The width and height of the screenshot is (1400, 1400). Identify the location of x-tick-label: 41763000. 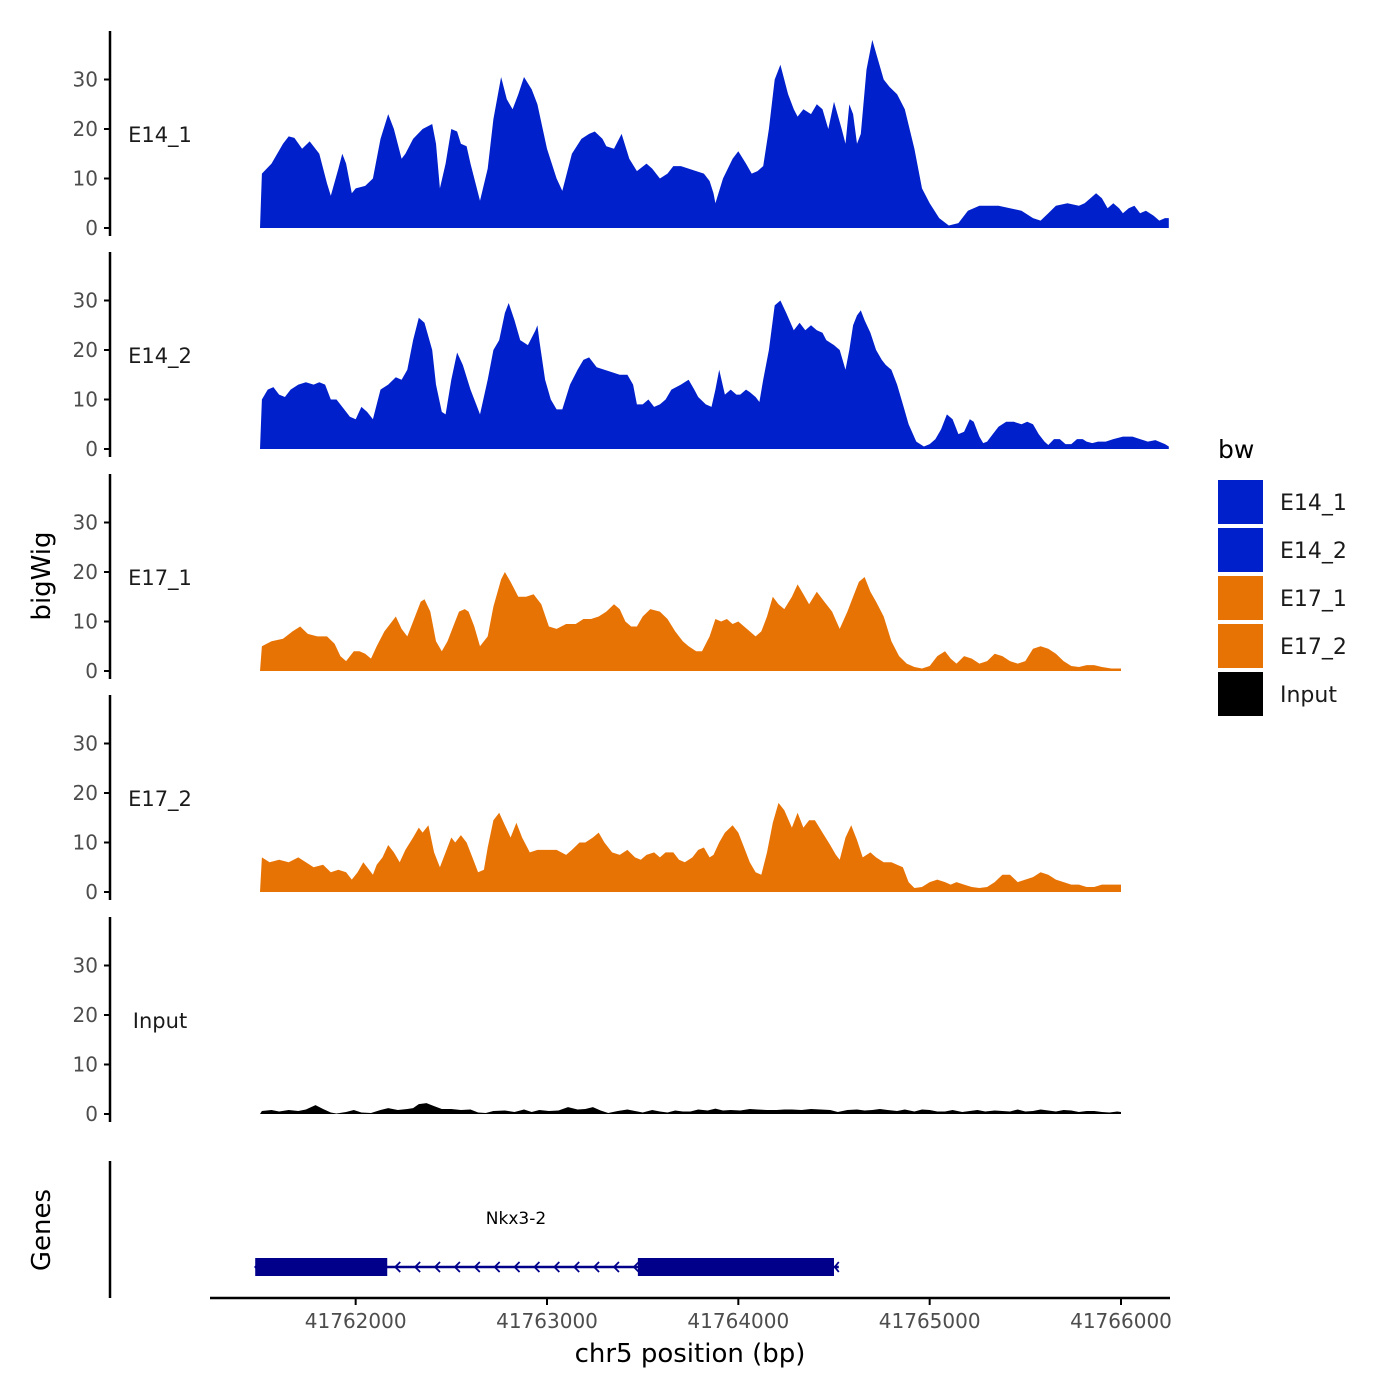
(547, 1321).